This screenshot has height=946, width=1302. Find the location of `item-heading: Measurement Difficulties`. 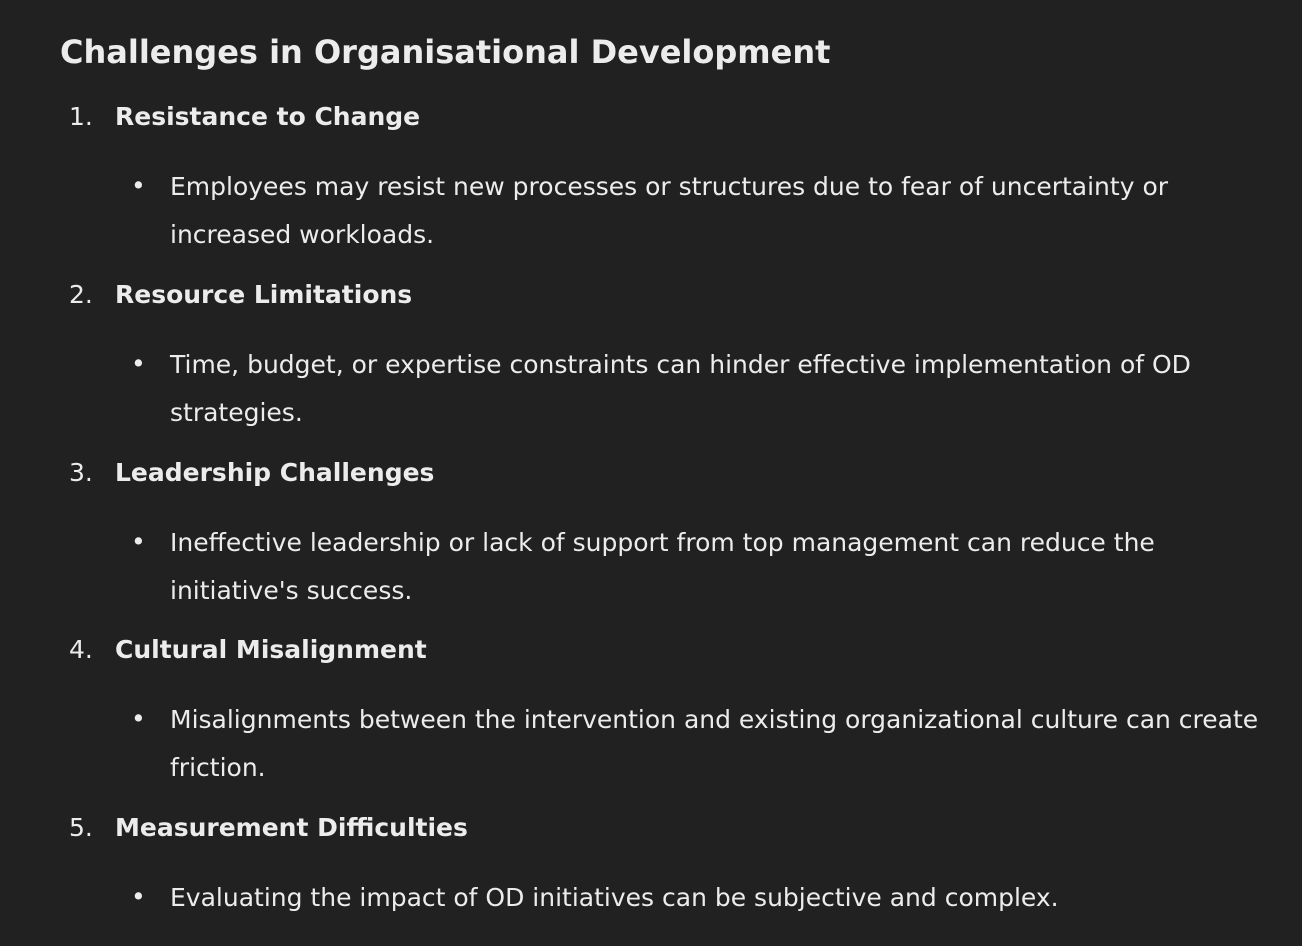

item-heading: Measurement Difficulties is located at coordinates (291, 827).